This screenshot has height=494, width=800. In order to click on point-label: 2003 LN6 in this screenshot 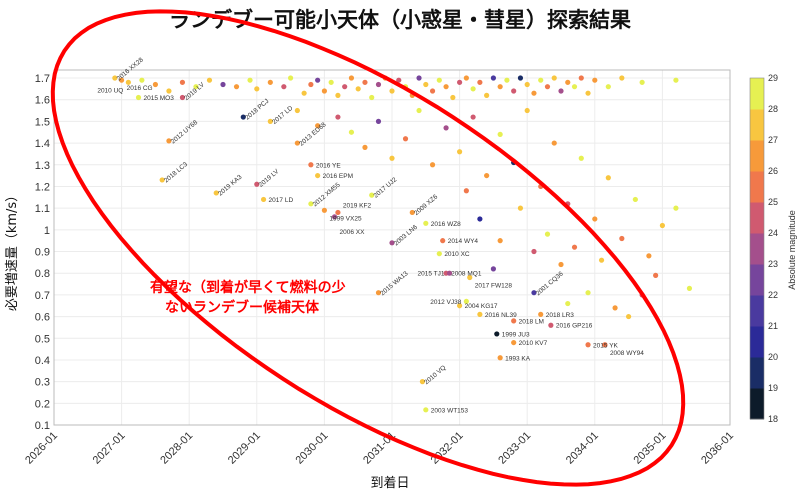, I will do `click(406, 236)`.